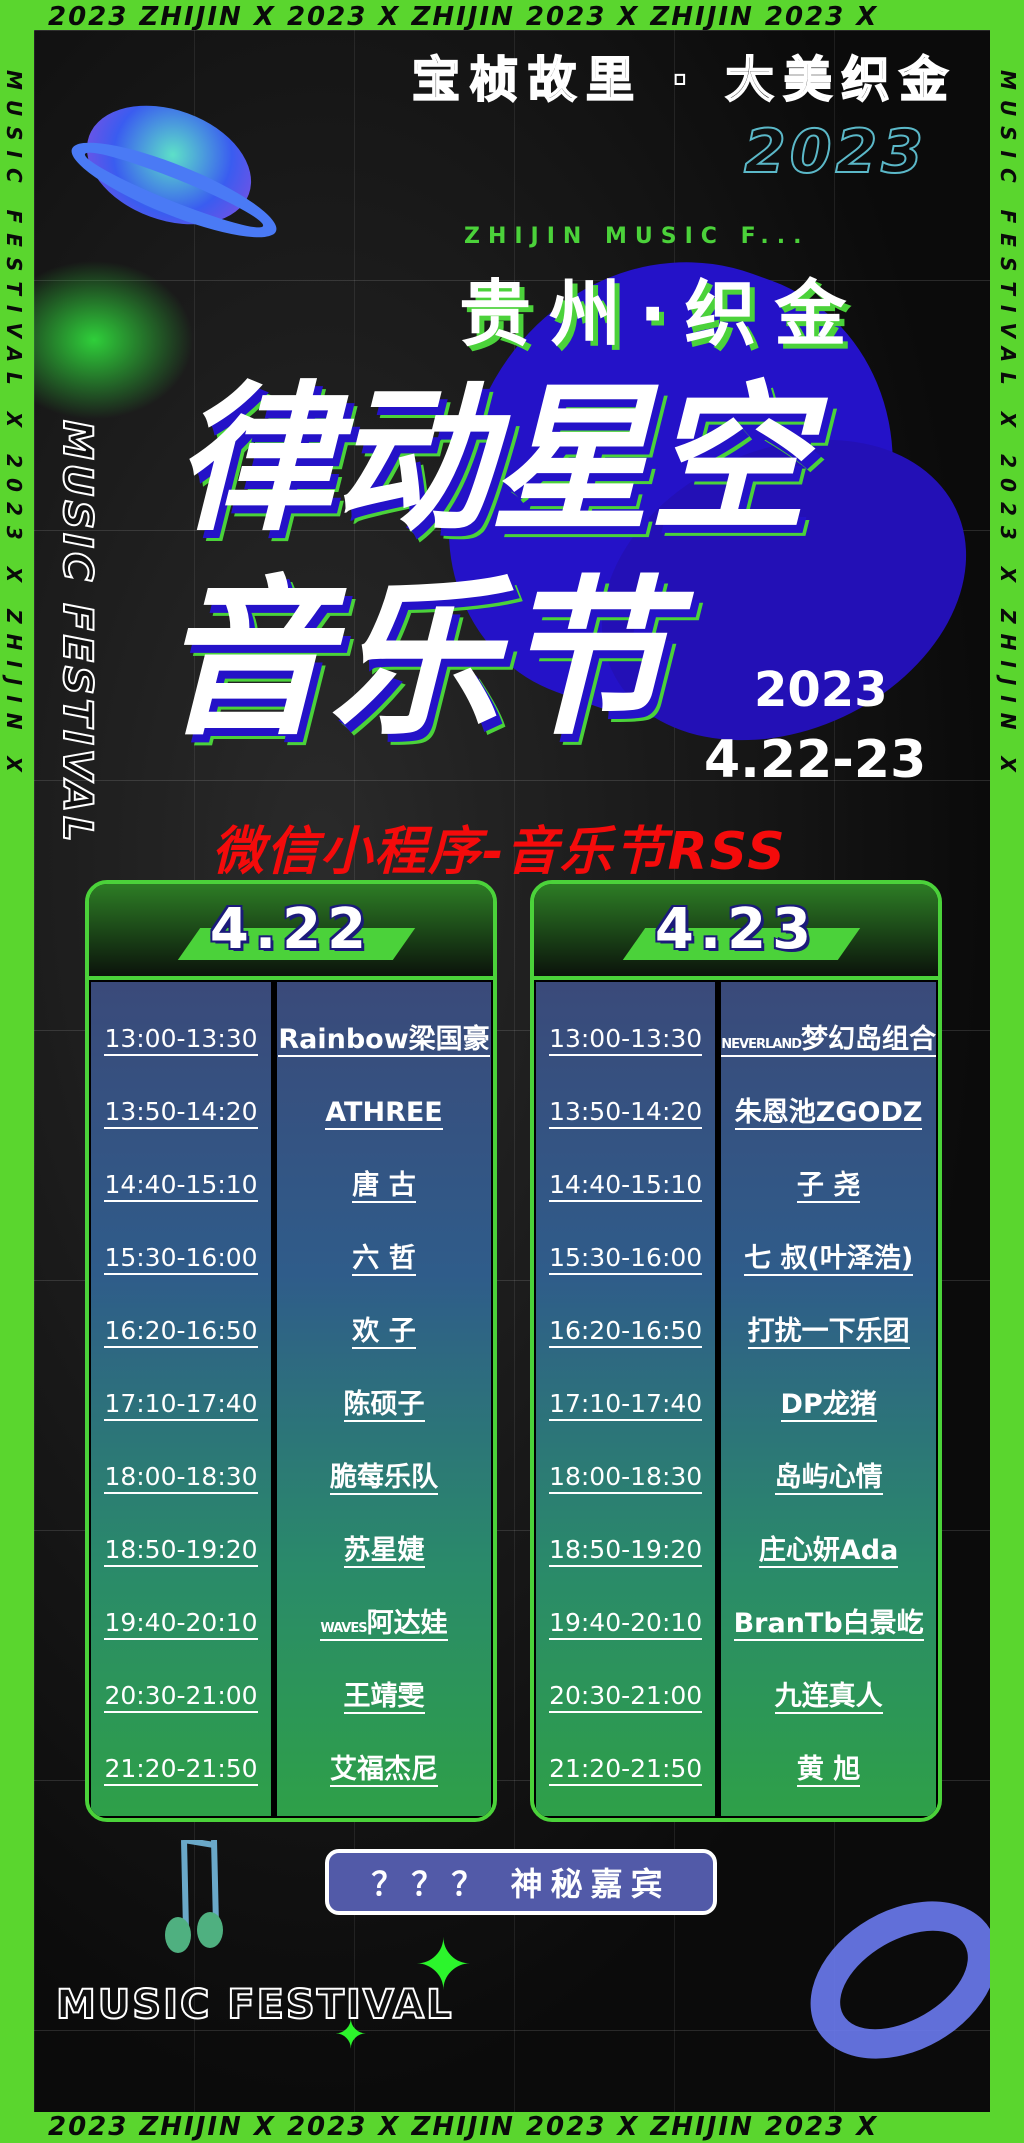 The image size is (1024, 2143). I want to click on artist-label: 陈硕子, so click(384, 1404).